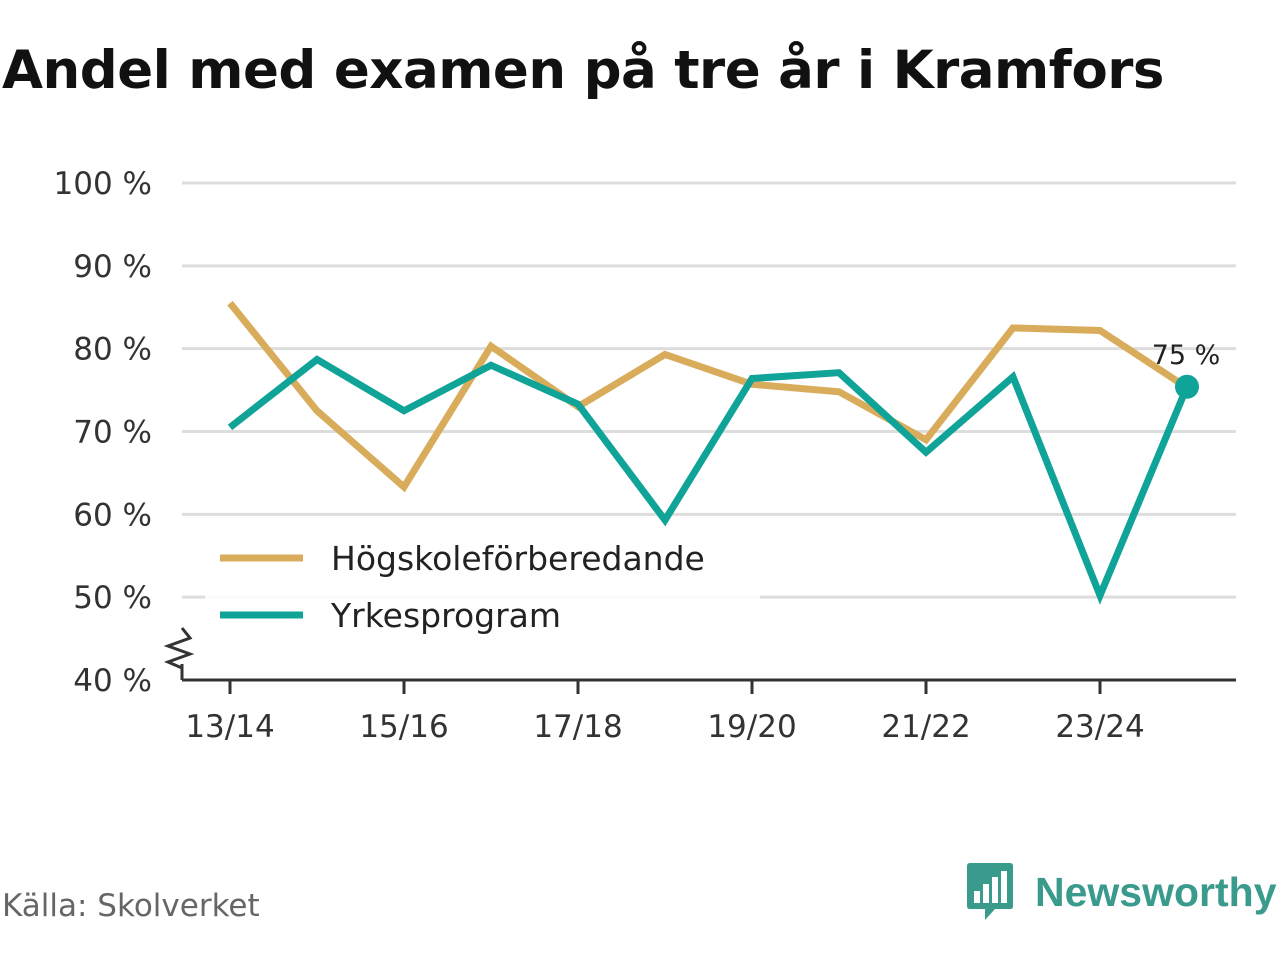 The width and height of the screenshot is (1280, 960). I want to click on brand-logo: Newsworthy, so click(1121, 892).